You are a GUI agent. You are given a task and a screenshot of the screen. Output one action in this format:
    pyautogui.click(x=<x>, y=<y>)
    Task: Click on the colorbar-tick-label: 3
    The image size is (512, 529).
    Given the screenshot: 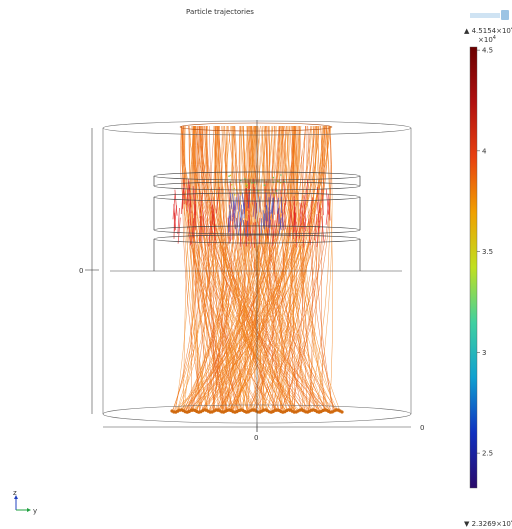 What is the action you would take?
    pyautogui.click(x=484, y=353)
    